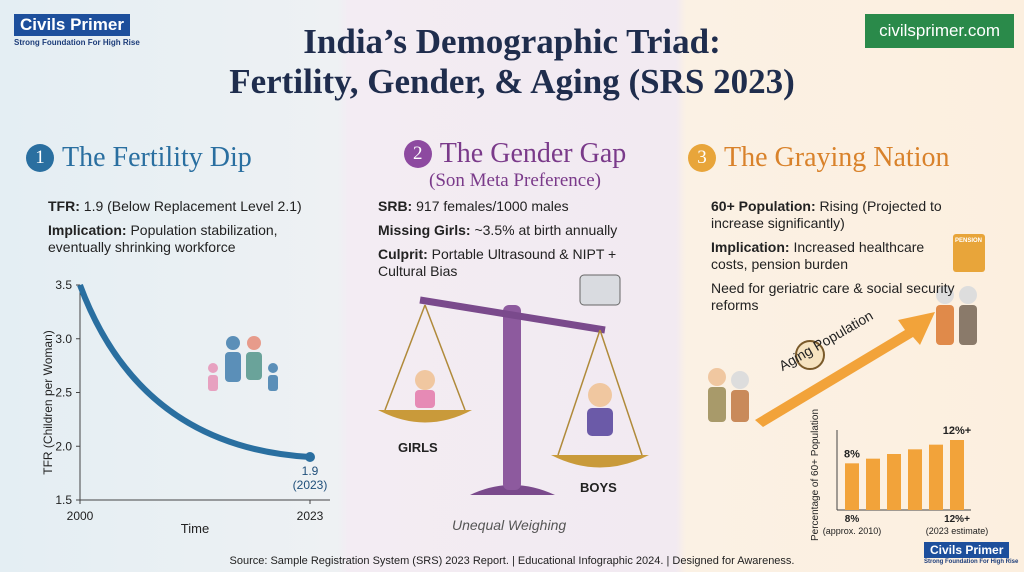 The height and width of the screenshot is (572, 1024). What do you see at coordinates (512, 81) in the screenshot?
I see `title-line: Fertility, Gender, & Aging (SRS 2023)` at bounding box center [512, 81].